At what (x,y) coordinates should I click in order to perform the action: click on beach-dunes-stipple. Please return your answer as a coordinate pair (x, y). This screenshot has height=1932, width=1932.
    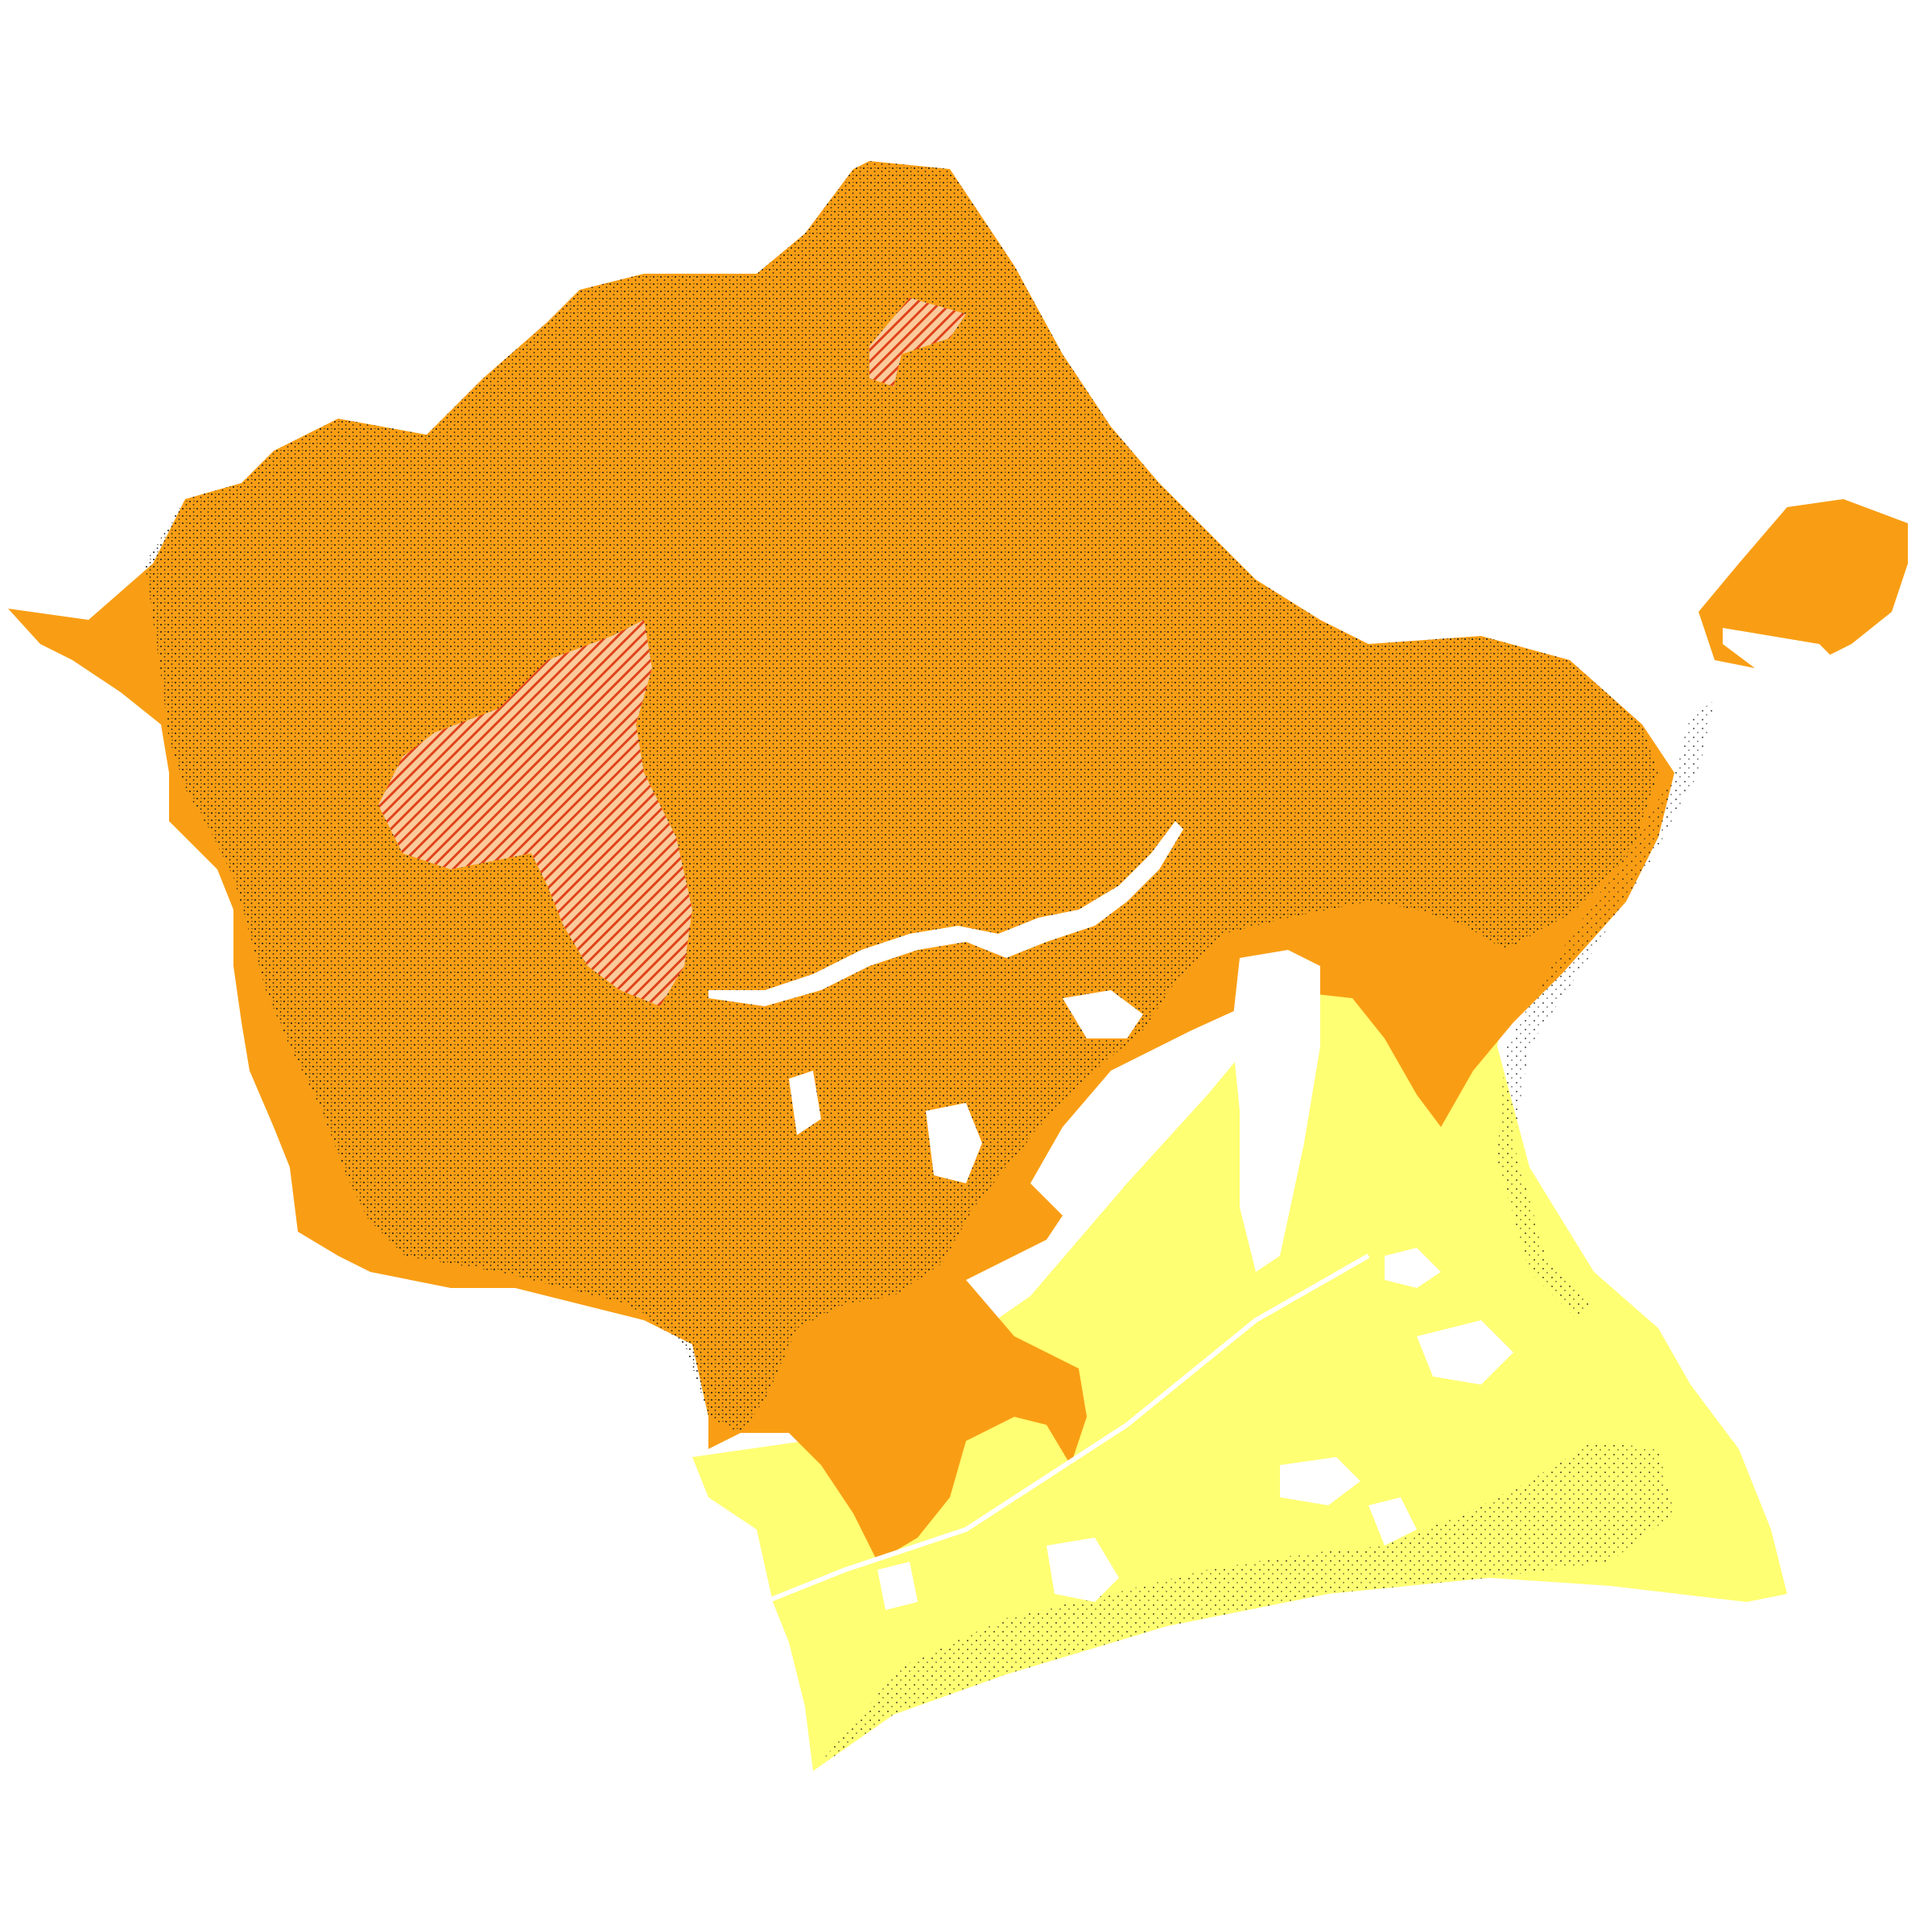
    Looking at the image, I should click on (1243, 1606).